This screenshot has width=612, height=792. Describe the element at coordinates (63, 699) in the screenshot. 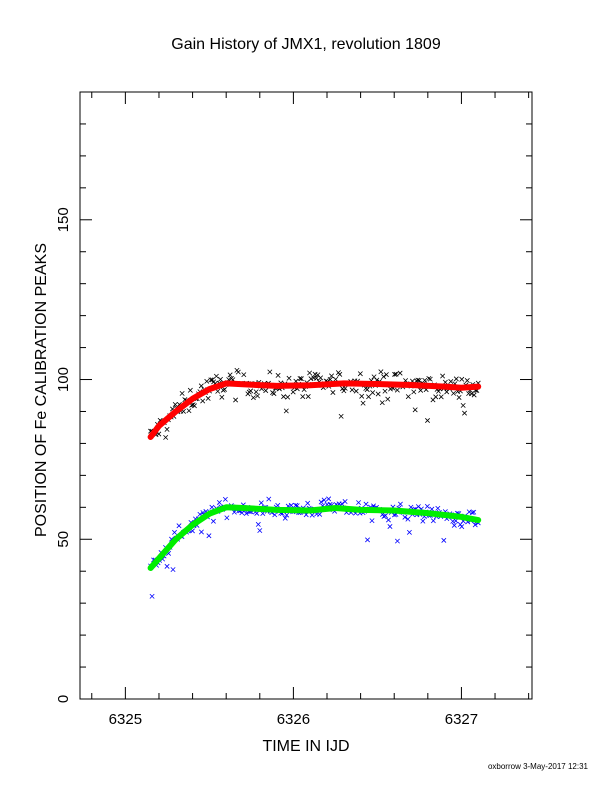

I see `y-tick-label: 0` at that location.